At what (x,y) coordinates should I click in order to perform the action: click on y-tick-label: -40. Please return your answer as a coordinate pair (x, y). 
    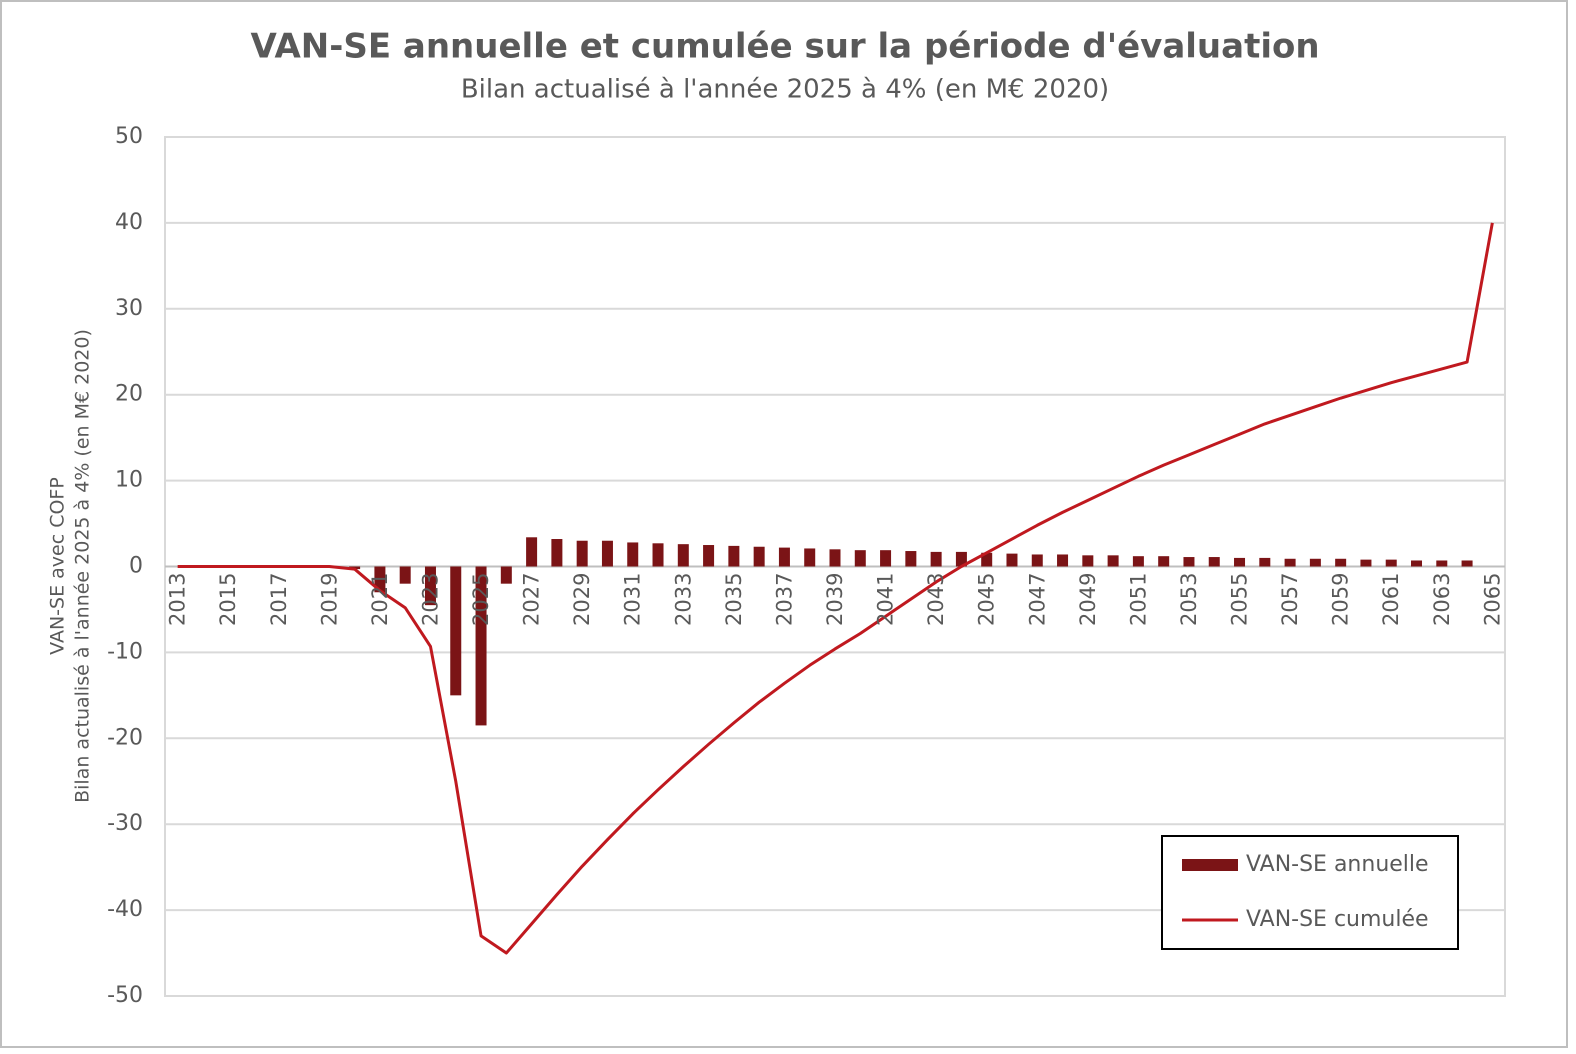
    Looking at the image, I should click on (125, 909).